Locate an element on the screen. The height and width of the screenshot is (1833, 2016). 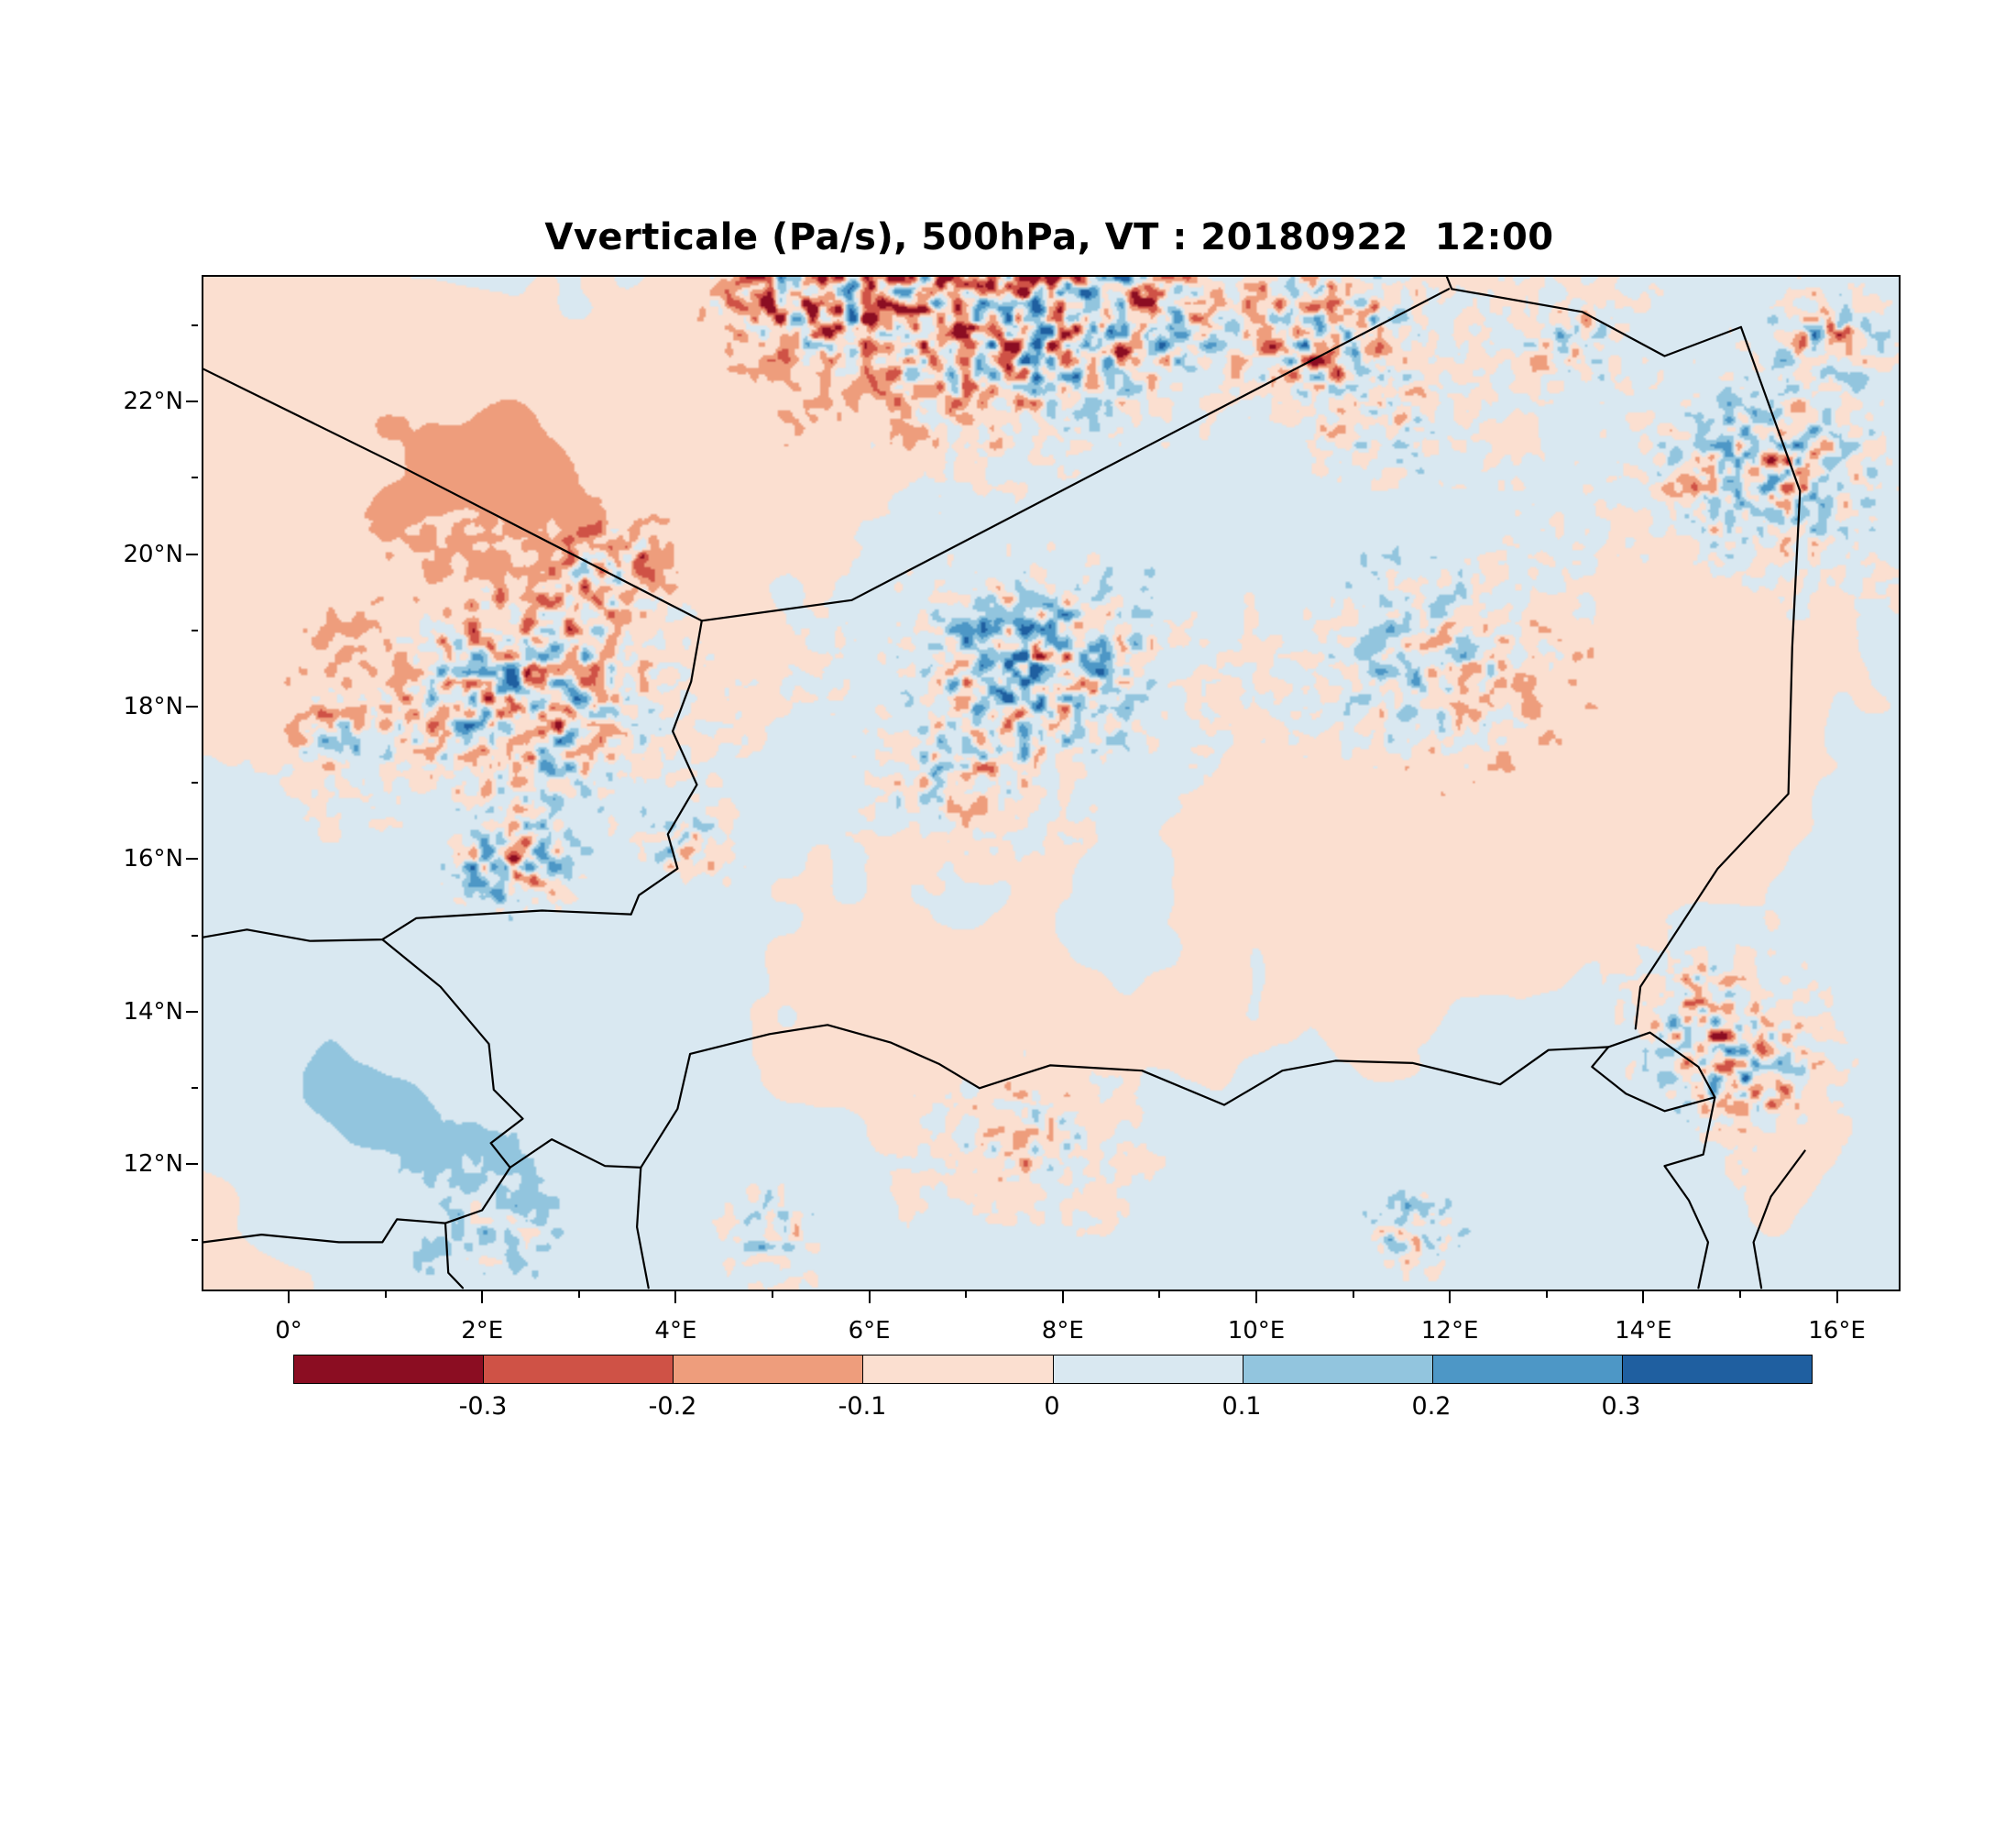
y-axis-tick-label: 14°N is located at coordinates (153, 1011).